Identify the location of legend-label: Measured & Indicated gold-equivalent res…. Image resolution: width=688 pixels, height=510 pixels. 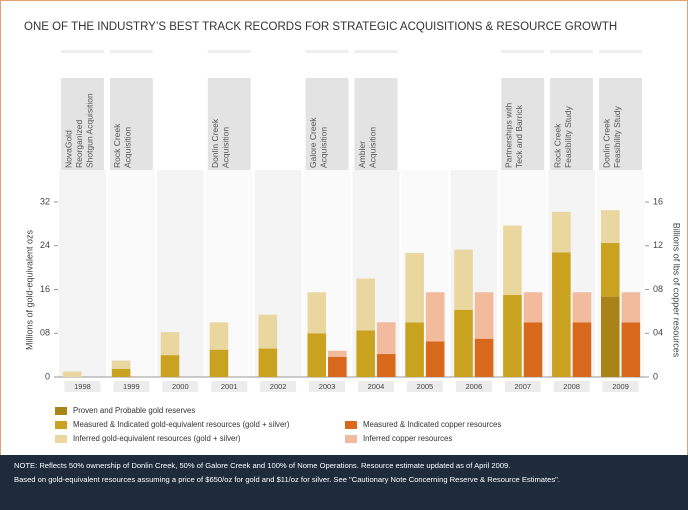
(181, 424).